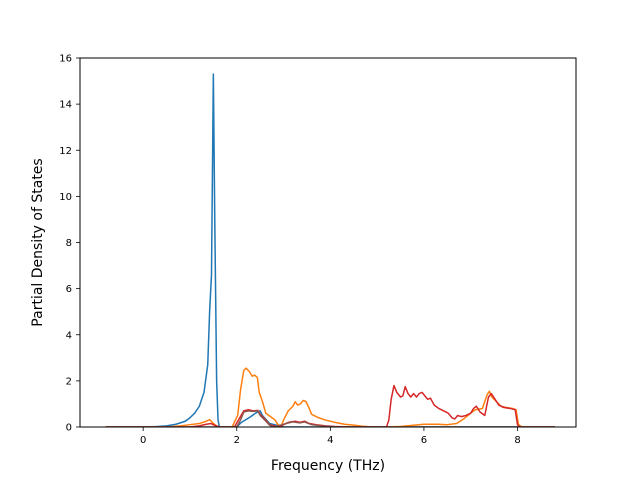  Describe the element at coordinates (65, 151) in the screenshot. I see `y-tick-label: 12` at that location.